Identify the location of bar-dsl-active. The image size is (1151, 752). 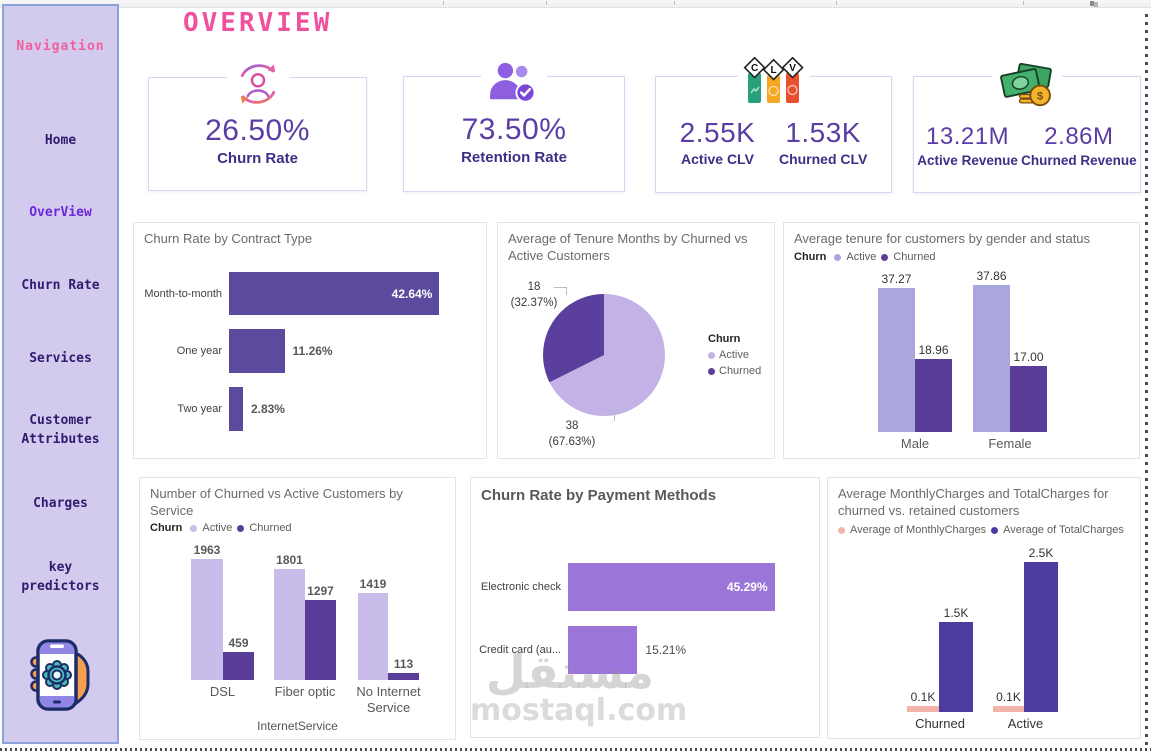
(207, 619).